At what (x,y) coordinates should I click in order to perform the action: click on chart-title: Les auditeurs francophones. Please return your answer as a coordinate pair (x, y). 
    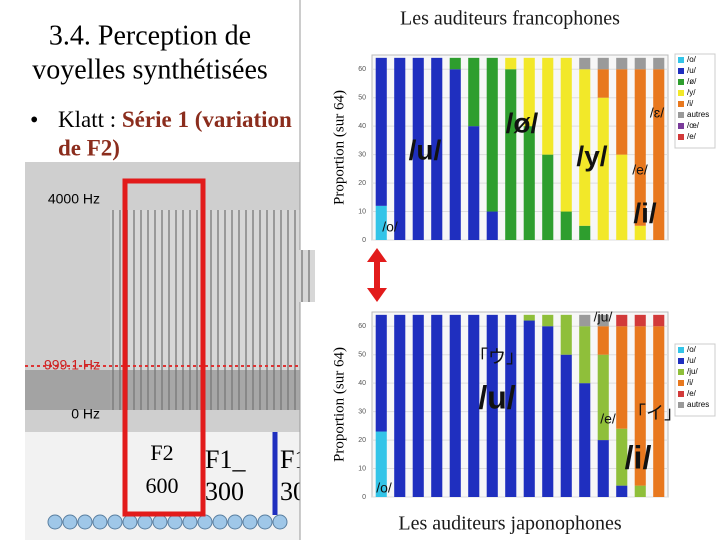
    Looking at the image, I should click on (510, 19).